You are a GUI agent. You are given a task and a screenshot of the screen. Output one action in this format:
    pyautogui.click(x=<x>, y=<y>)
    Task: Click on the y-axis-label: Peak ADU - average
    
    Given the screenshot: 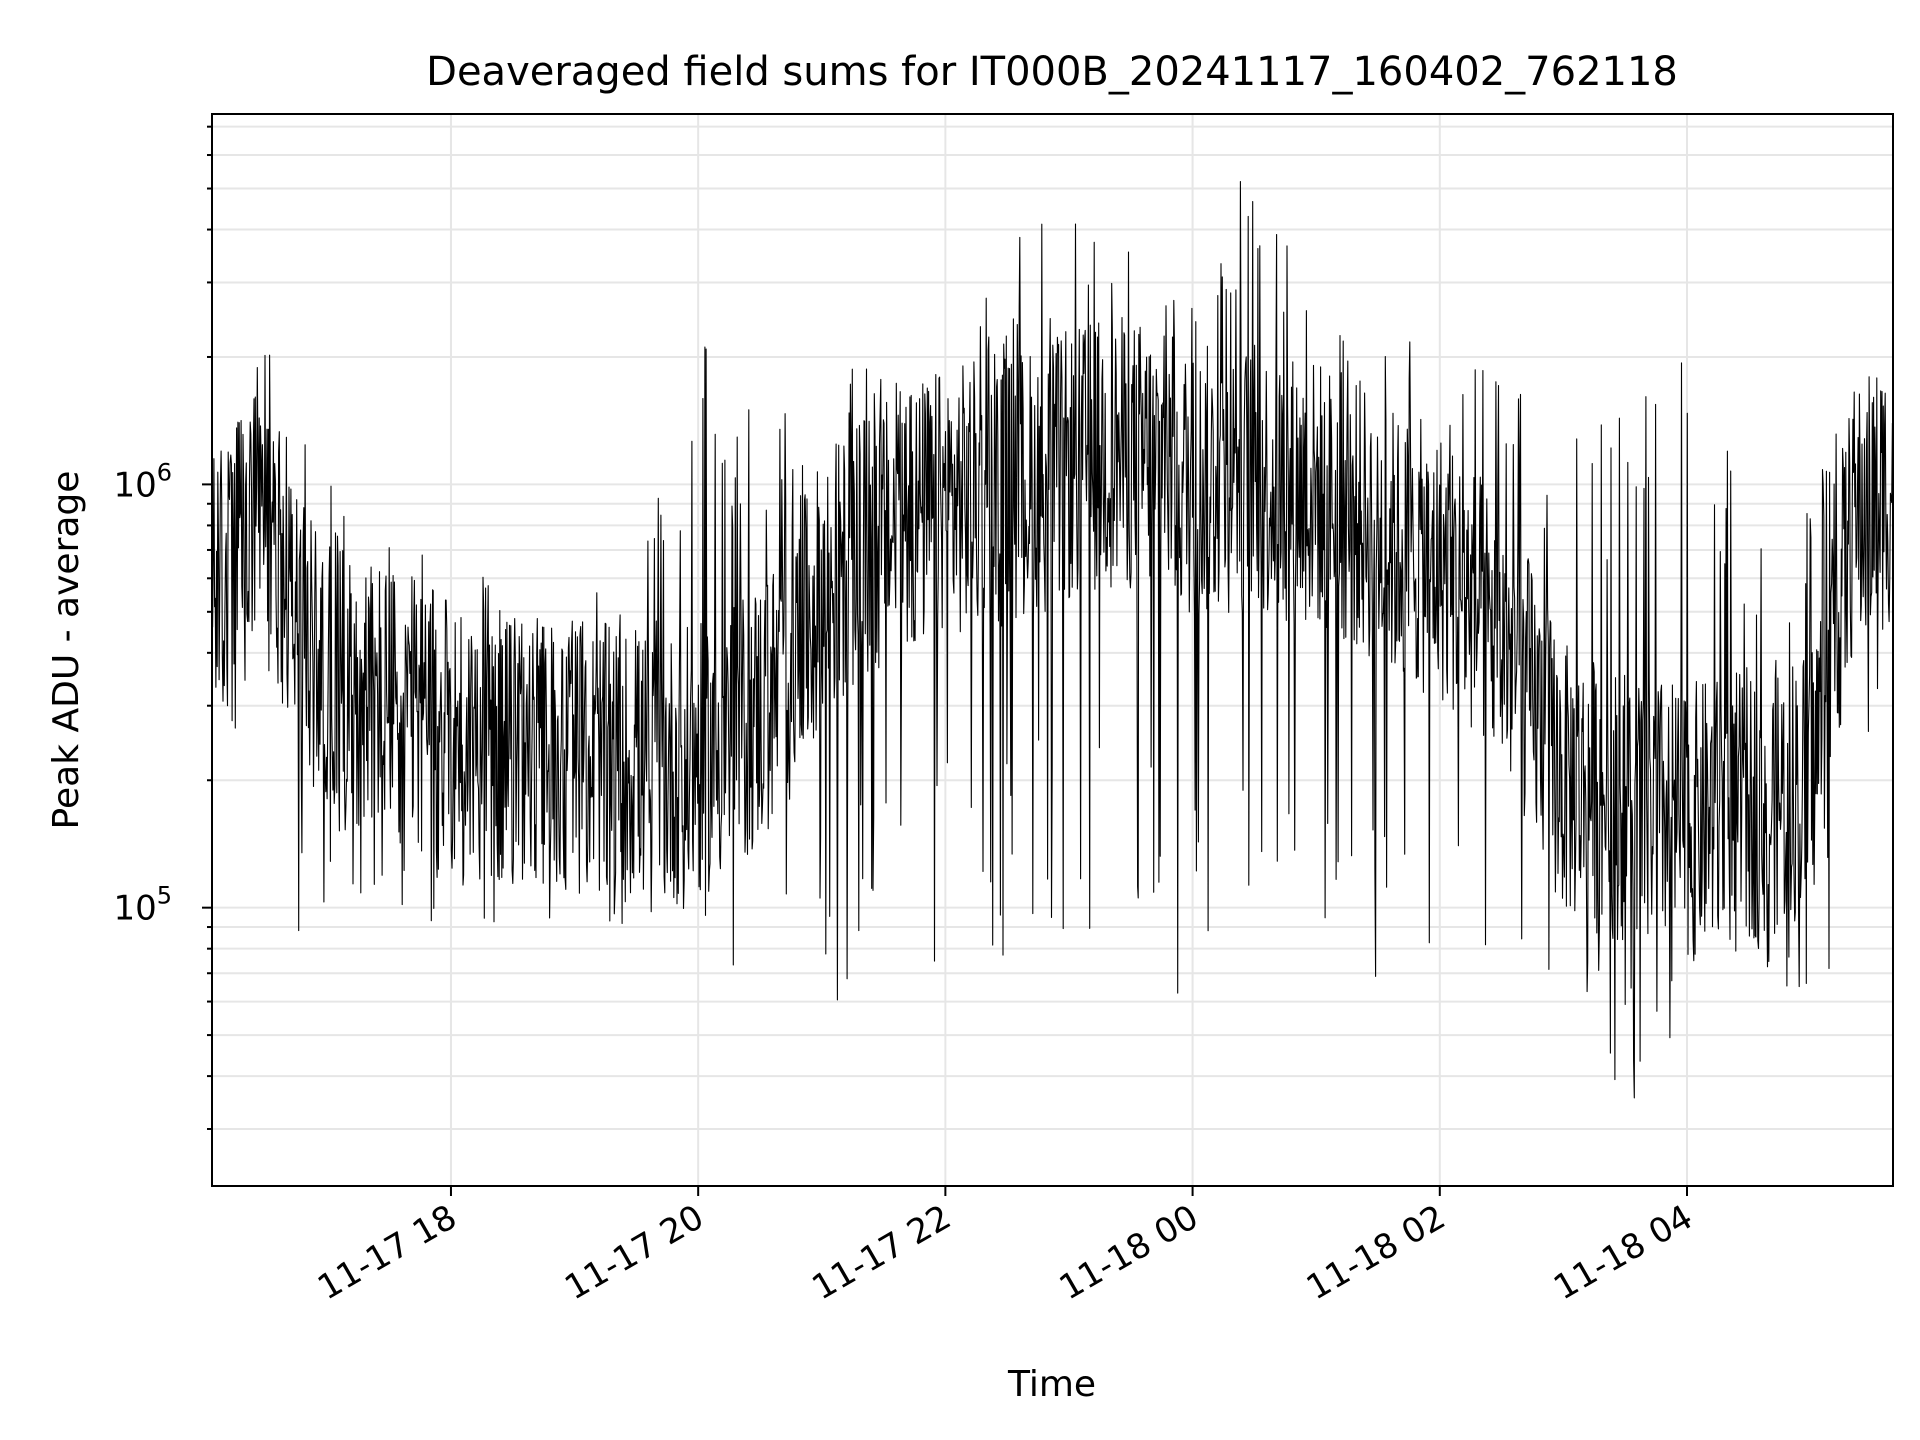 What is the action you would take?
    pyautogui.click(x=66, y=650)
    